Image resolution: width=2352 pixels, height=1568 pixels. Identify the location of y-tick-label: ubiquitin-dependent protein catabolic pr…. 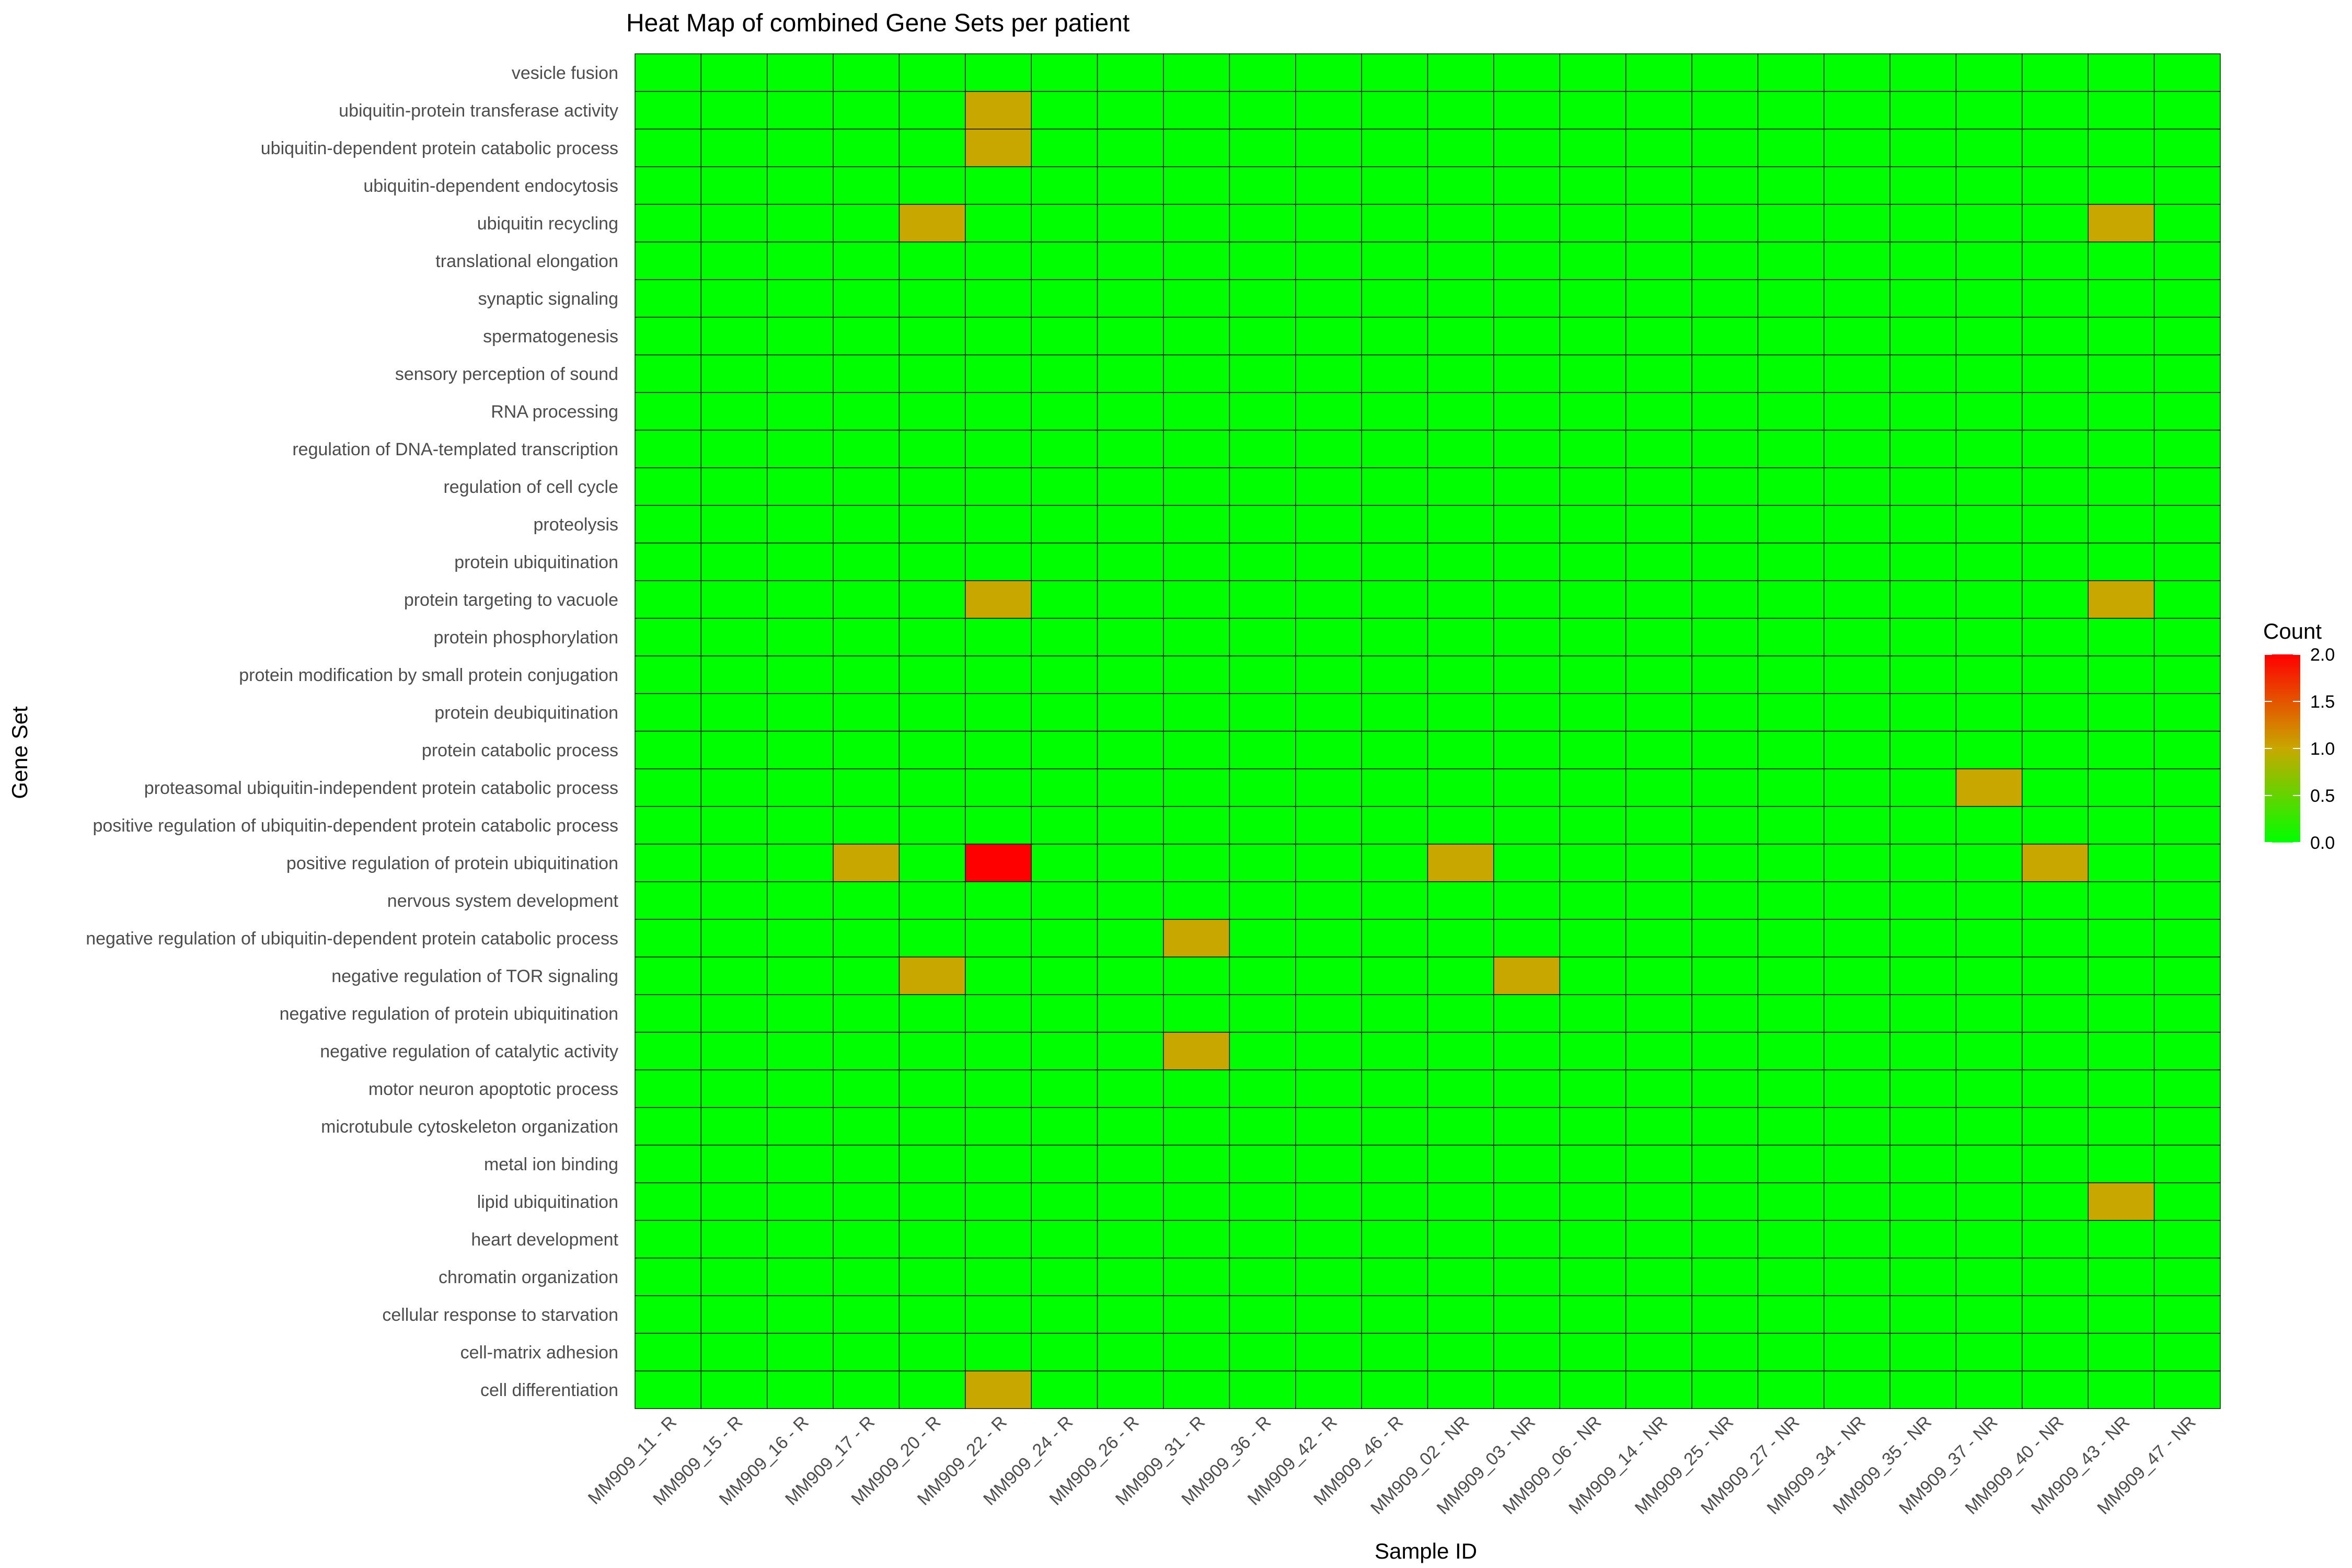
(439, 148).